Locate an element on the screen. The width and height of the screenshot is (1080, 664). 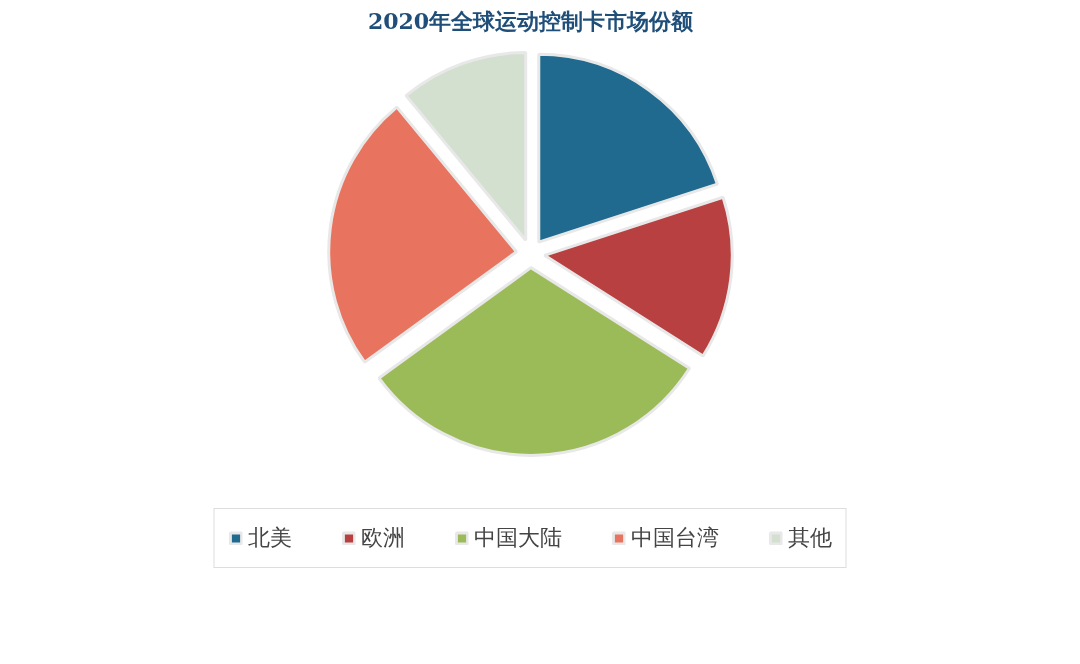
legend-label: 其他 is located at coordinates (809, 538).